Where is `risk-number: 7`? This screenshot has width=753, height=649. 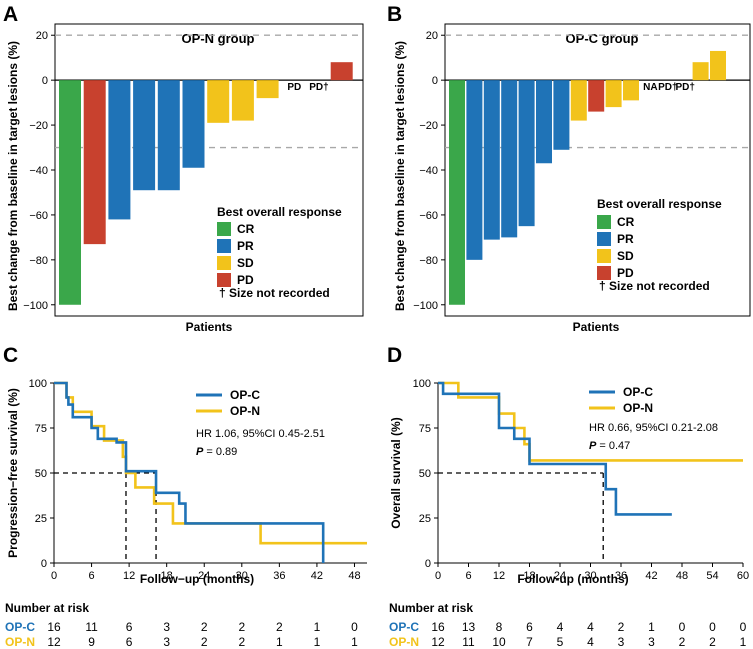 risk-number: 7 is located at coordinates (529, 642).